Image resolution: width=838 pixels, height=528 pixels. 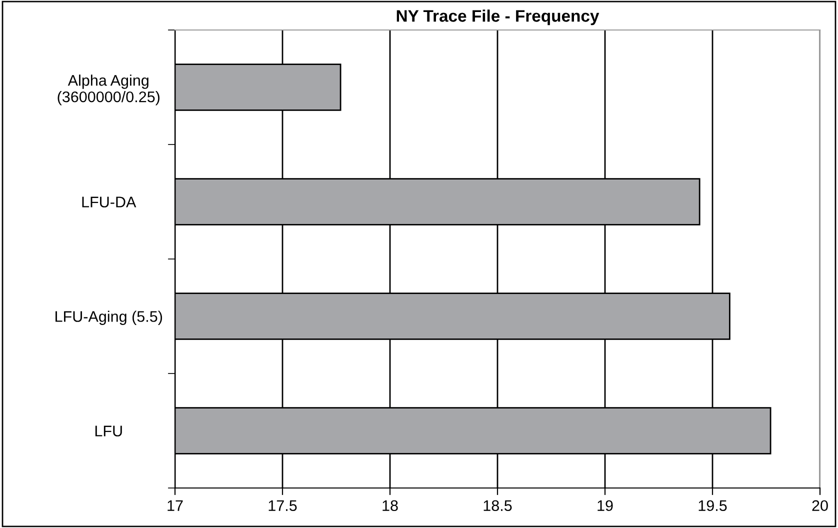 I want to click on chart-title: NY Trace File - Frequency, so click(x=498, y=18).